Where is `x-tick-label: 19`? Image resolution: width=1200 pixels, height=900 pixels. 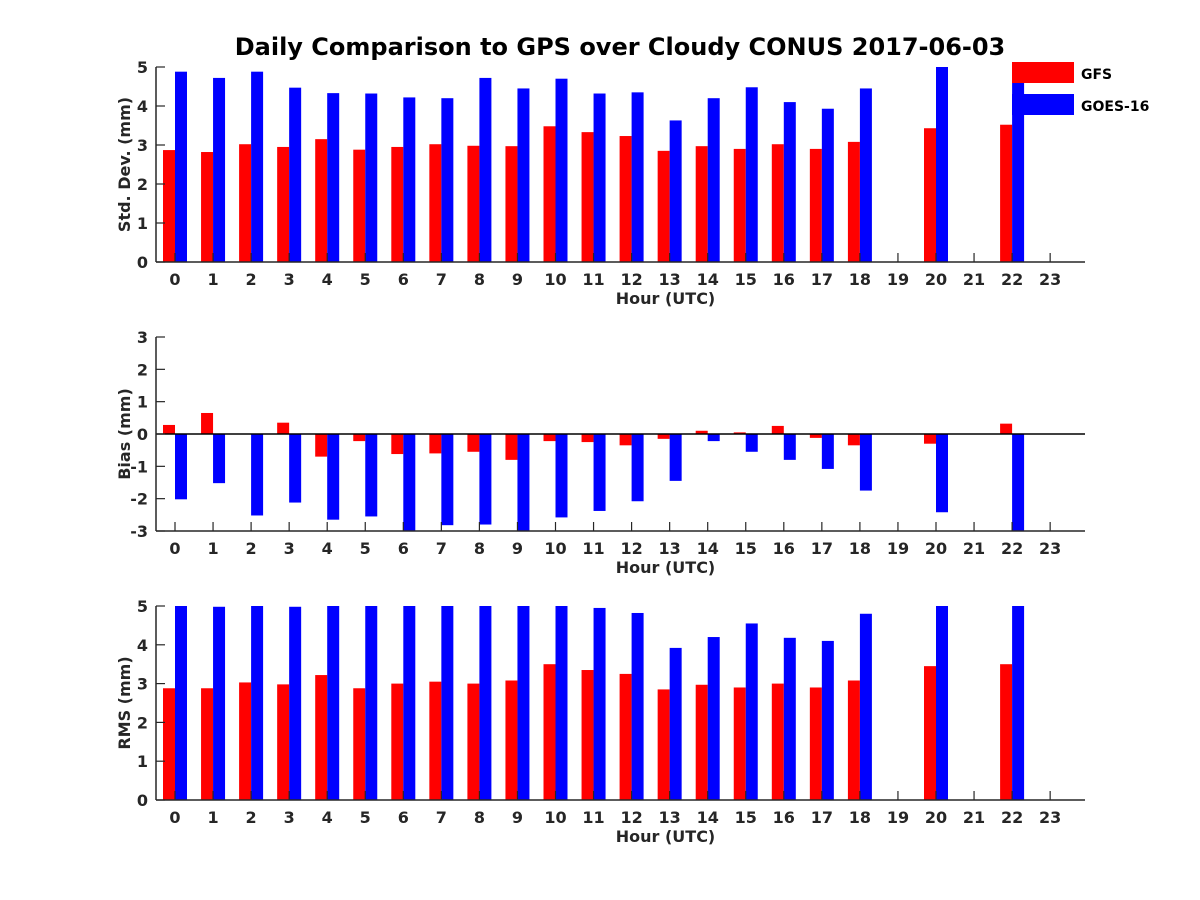 x-tick-label: 19 is located at coordinates (898, 548).